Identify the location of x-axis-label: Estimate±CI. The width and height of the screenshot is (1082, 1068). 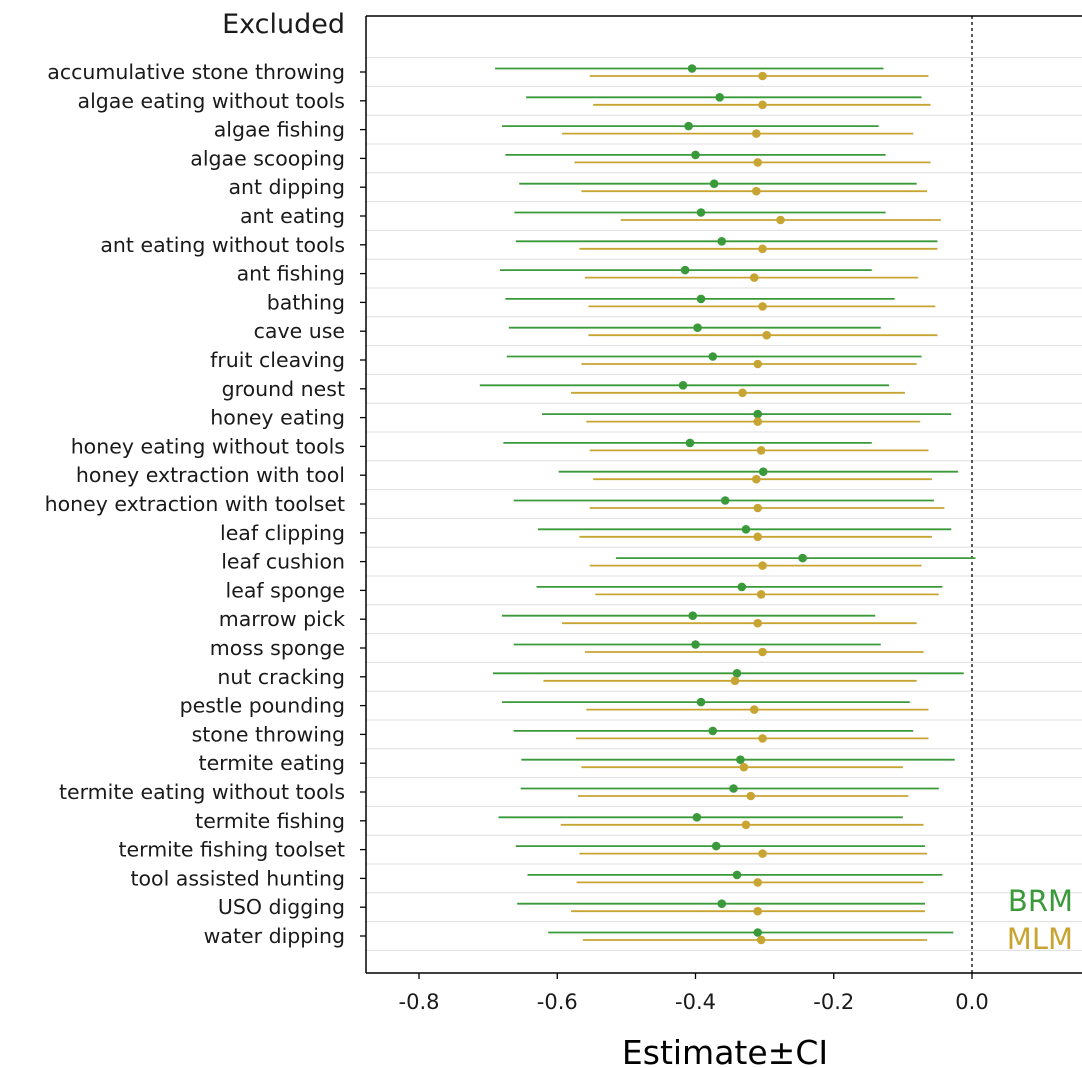
(725, 1050).